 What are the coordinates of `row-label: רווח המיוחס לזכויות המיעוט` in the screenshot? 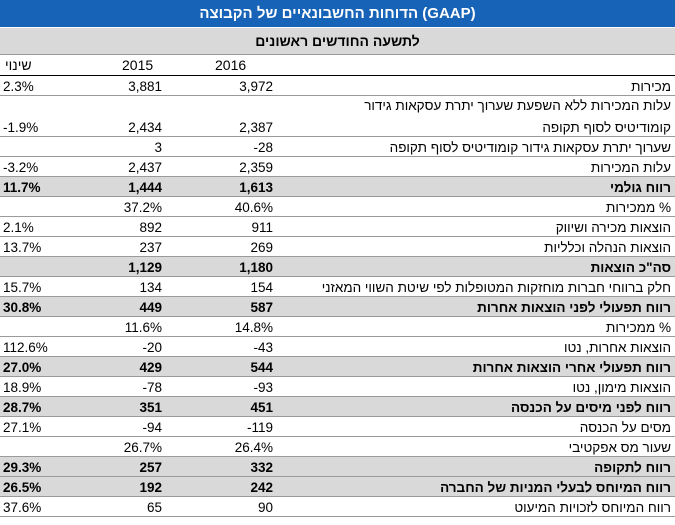 It's located at (592, 507).